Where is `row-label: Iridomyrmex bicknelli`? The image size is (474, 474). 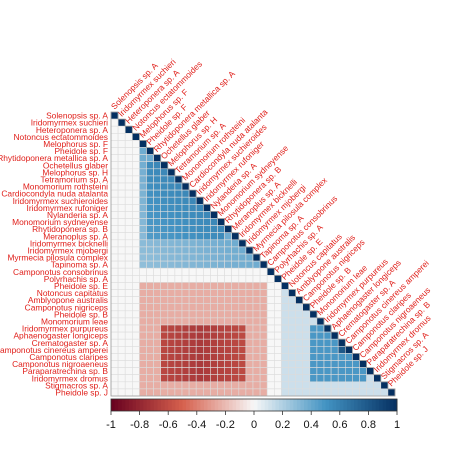 row-label: Iridomyrmex bicknelli is located at coordinates (69, 243).